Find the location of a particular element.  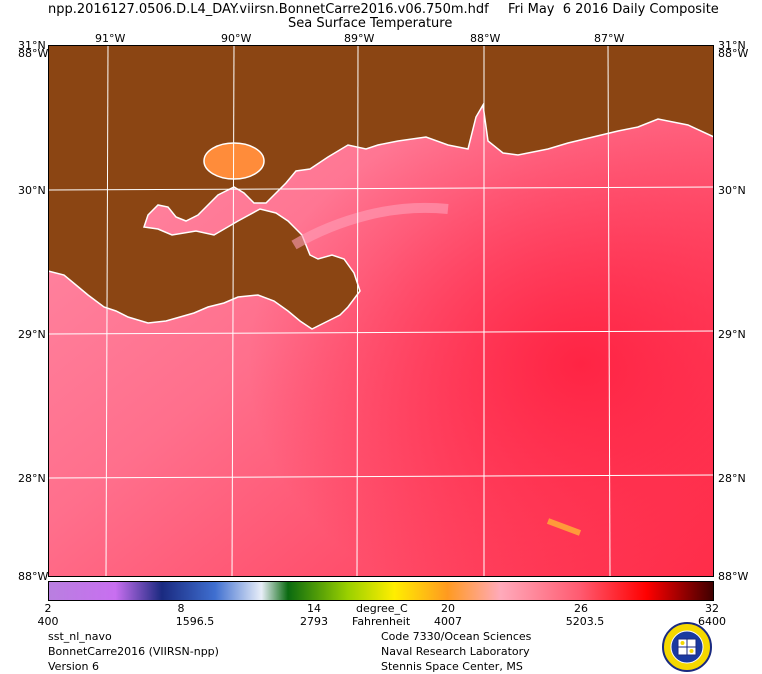

lat-label-30n-left: 30°N is located at coordinates (32, 190).